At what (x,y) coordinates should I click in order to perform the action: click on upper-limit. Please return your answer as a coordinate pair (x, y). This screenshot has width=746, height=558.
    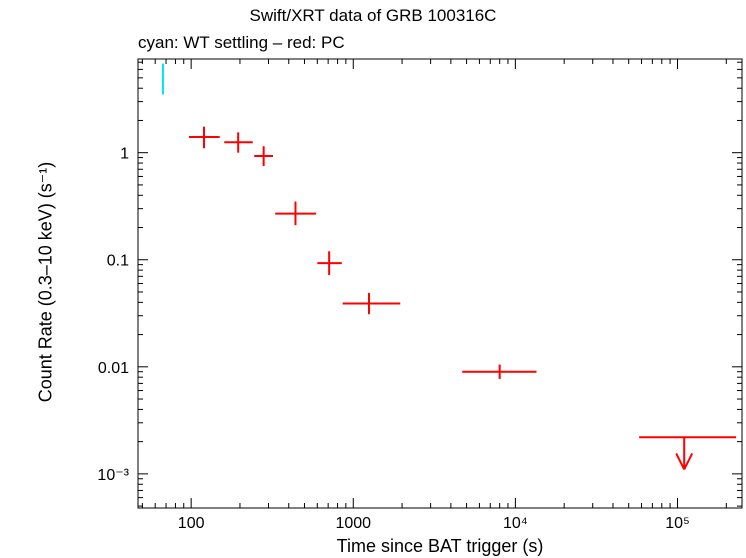
    Looking at the image, I should click on (688, 453).